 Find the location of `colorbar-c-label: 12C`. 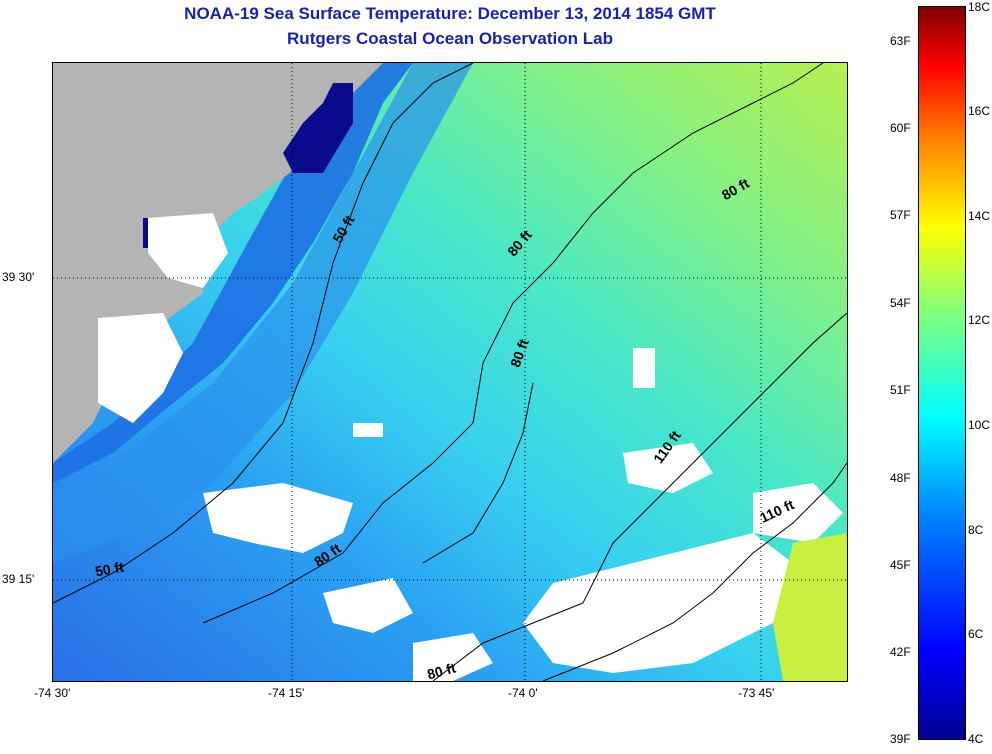

colorbar-c-label: 12C is located at coordinates (979, 320).